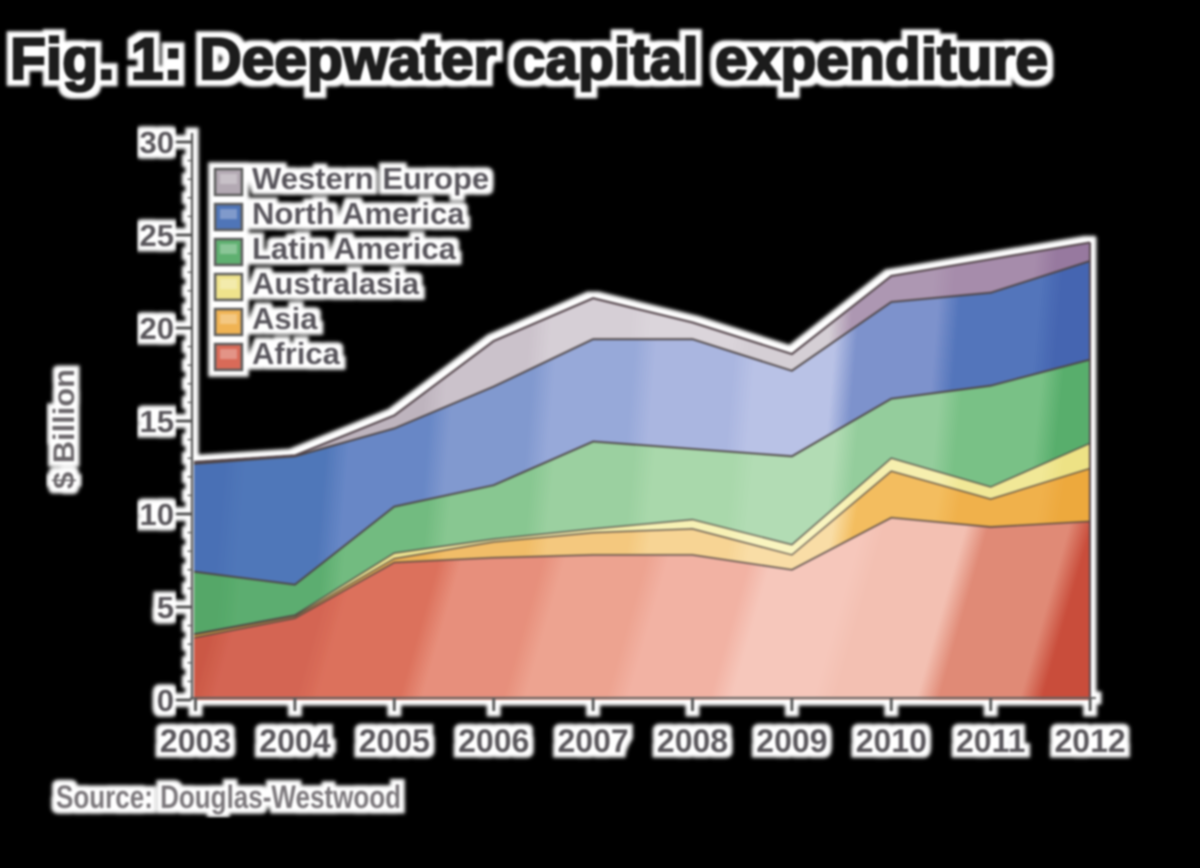 Image resolution: width=1200 pixels, height=868 pixels. Describe the element at coordinates (358, 213) in the screenshot. I see `svg-text: North America` at that location.